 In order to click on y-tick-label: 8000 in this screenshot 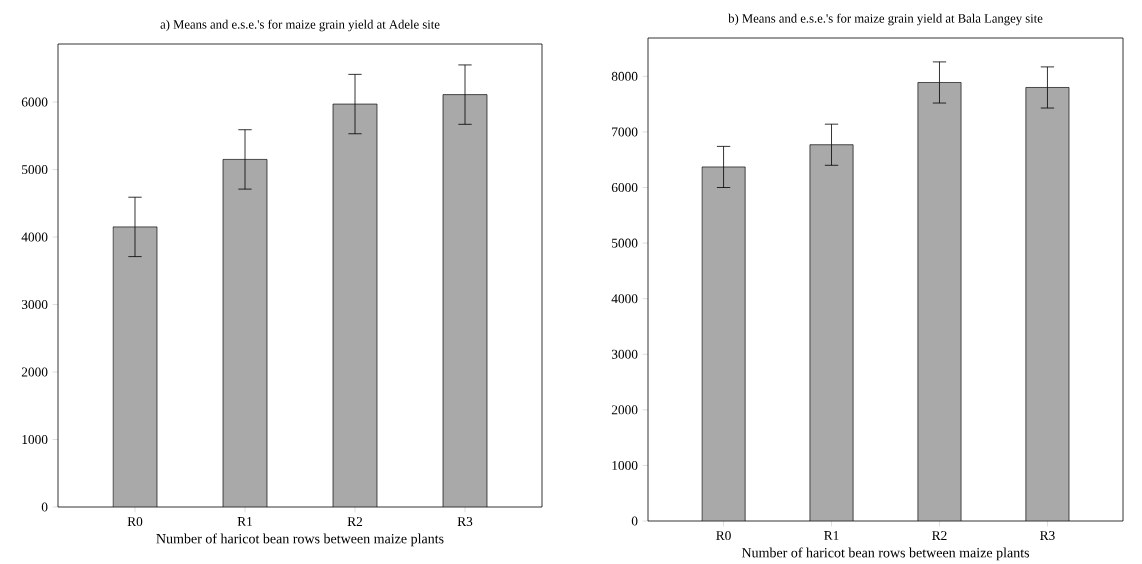, I will do `click(624, 76)`.